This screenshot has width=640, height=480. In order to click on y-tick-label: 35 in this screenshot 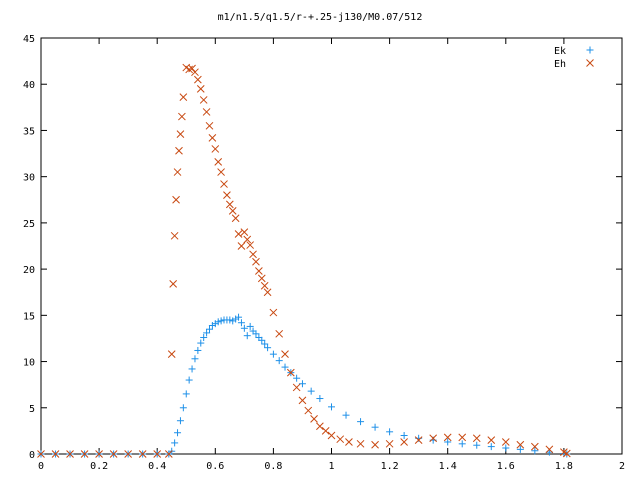, I will do `click(29, 131)`.